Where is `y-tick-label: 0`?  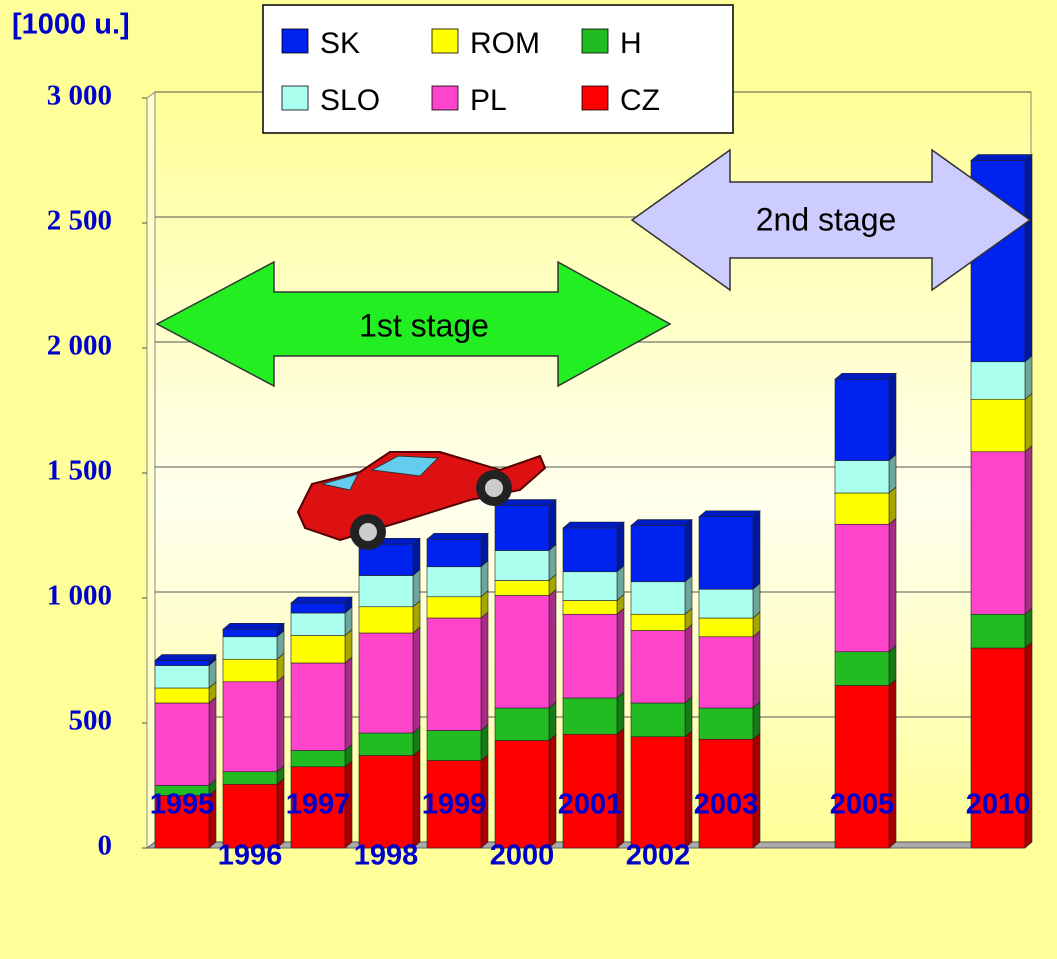 y-tick-label: 0 is located at coordinates (105, 846).